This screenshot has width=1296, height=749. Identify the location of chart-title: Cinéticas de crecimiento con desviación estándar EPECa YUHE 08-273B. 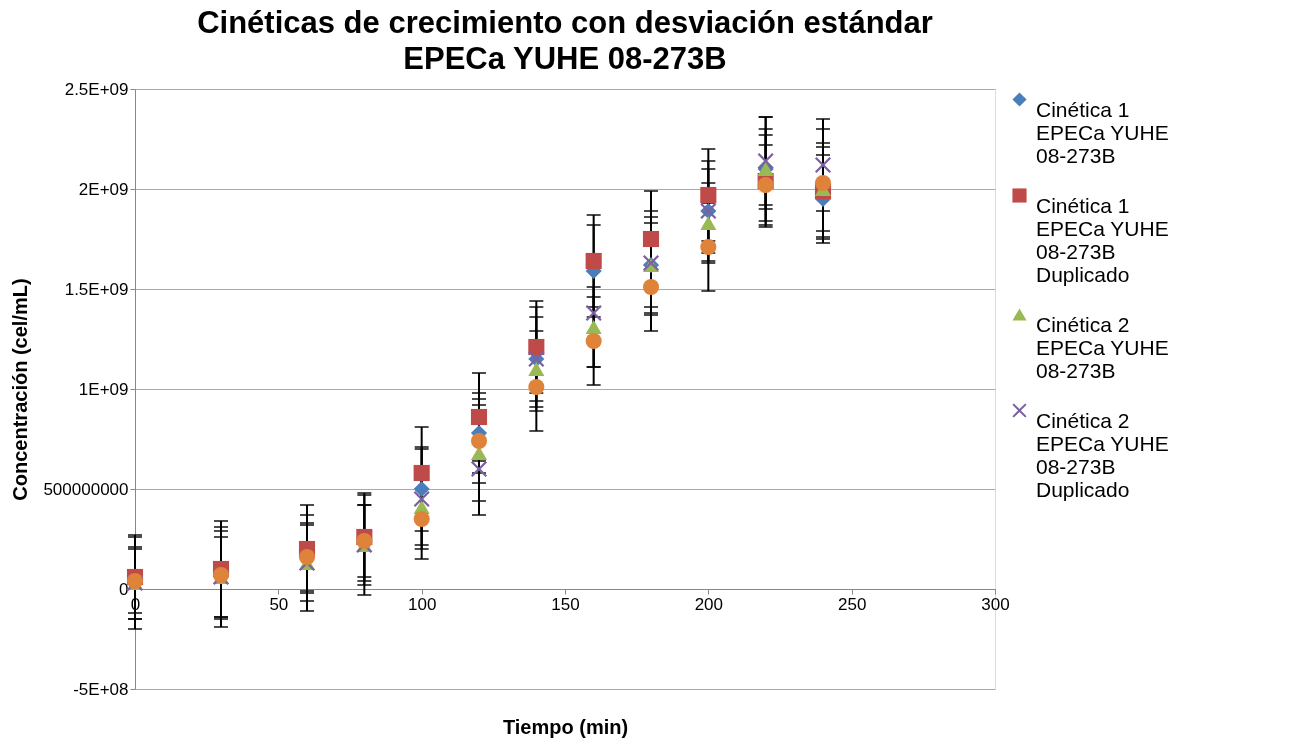
(565, 40).